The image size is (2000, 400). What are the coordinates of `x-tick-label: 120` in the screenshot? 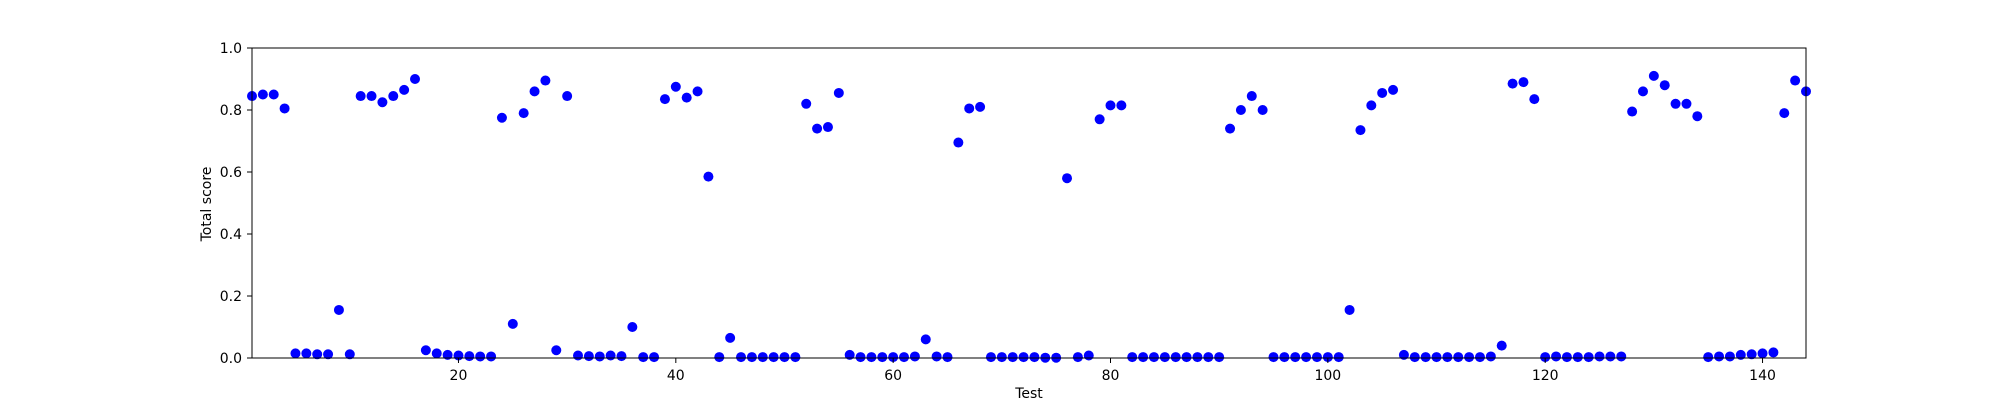 It's located at (1545, 376).